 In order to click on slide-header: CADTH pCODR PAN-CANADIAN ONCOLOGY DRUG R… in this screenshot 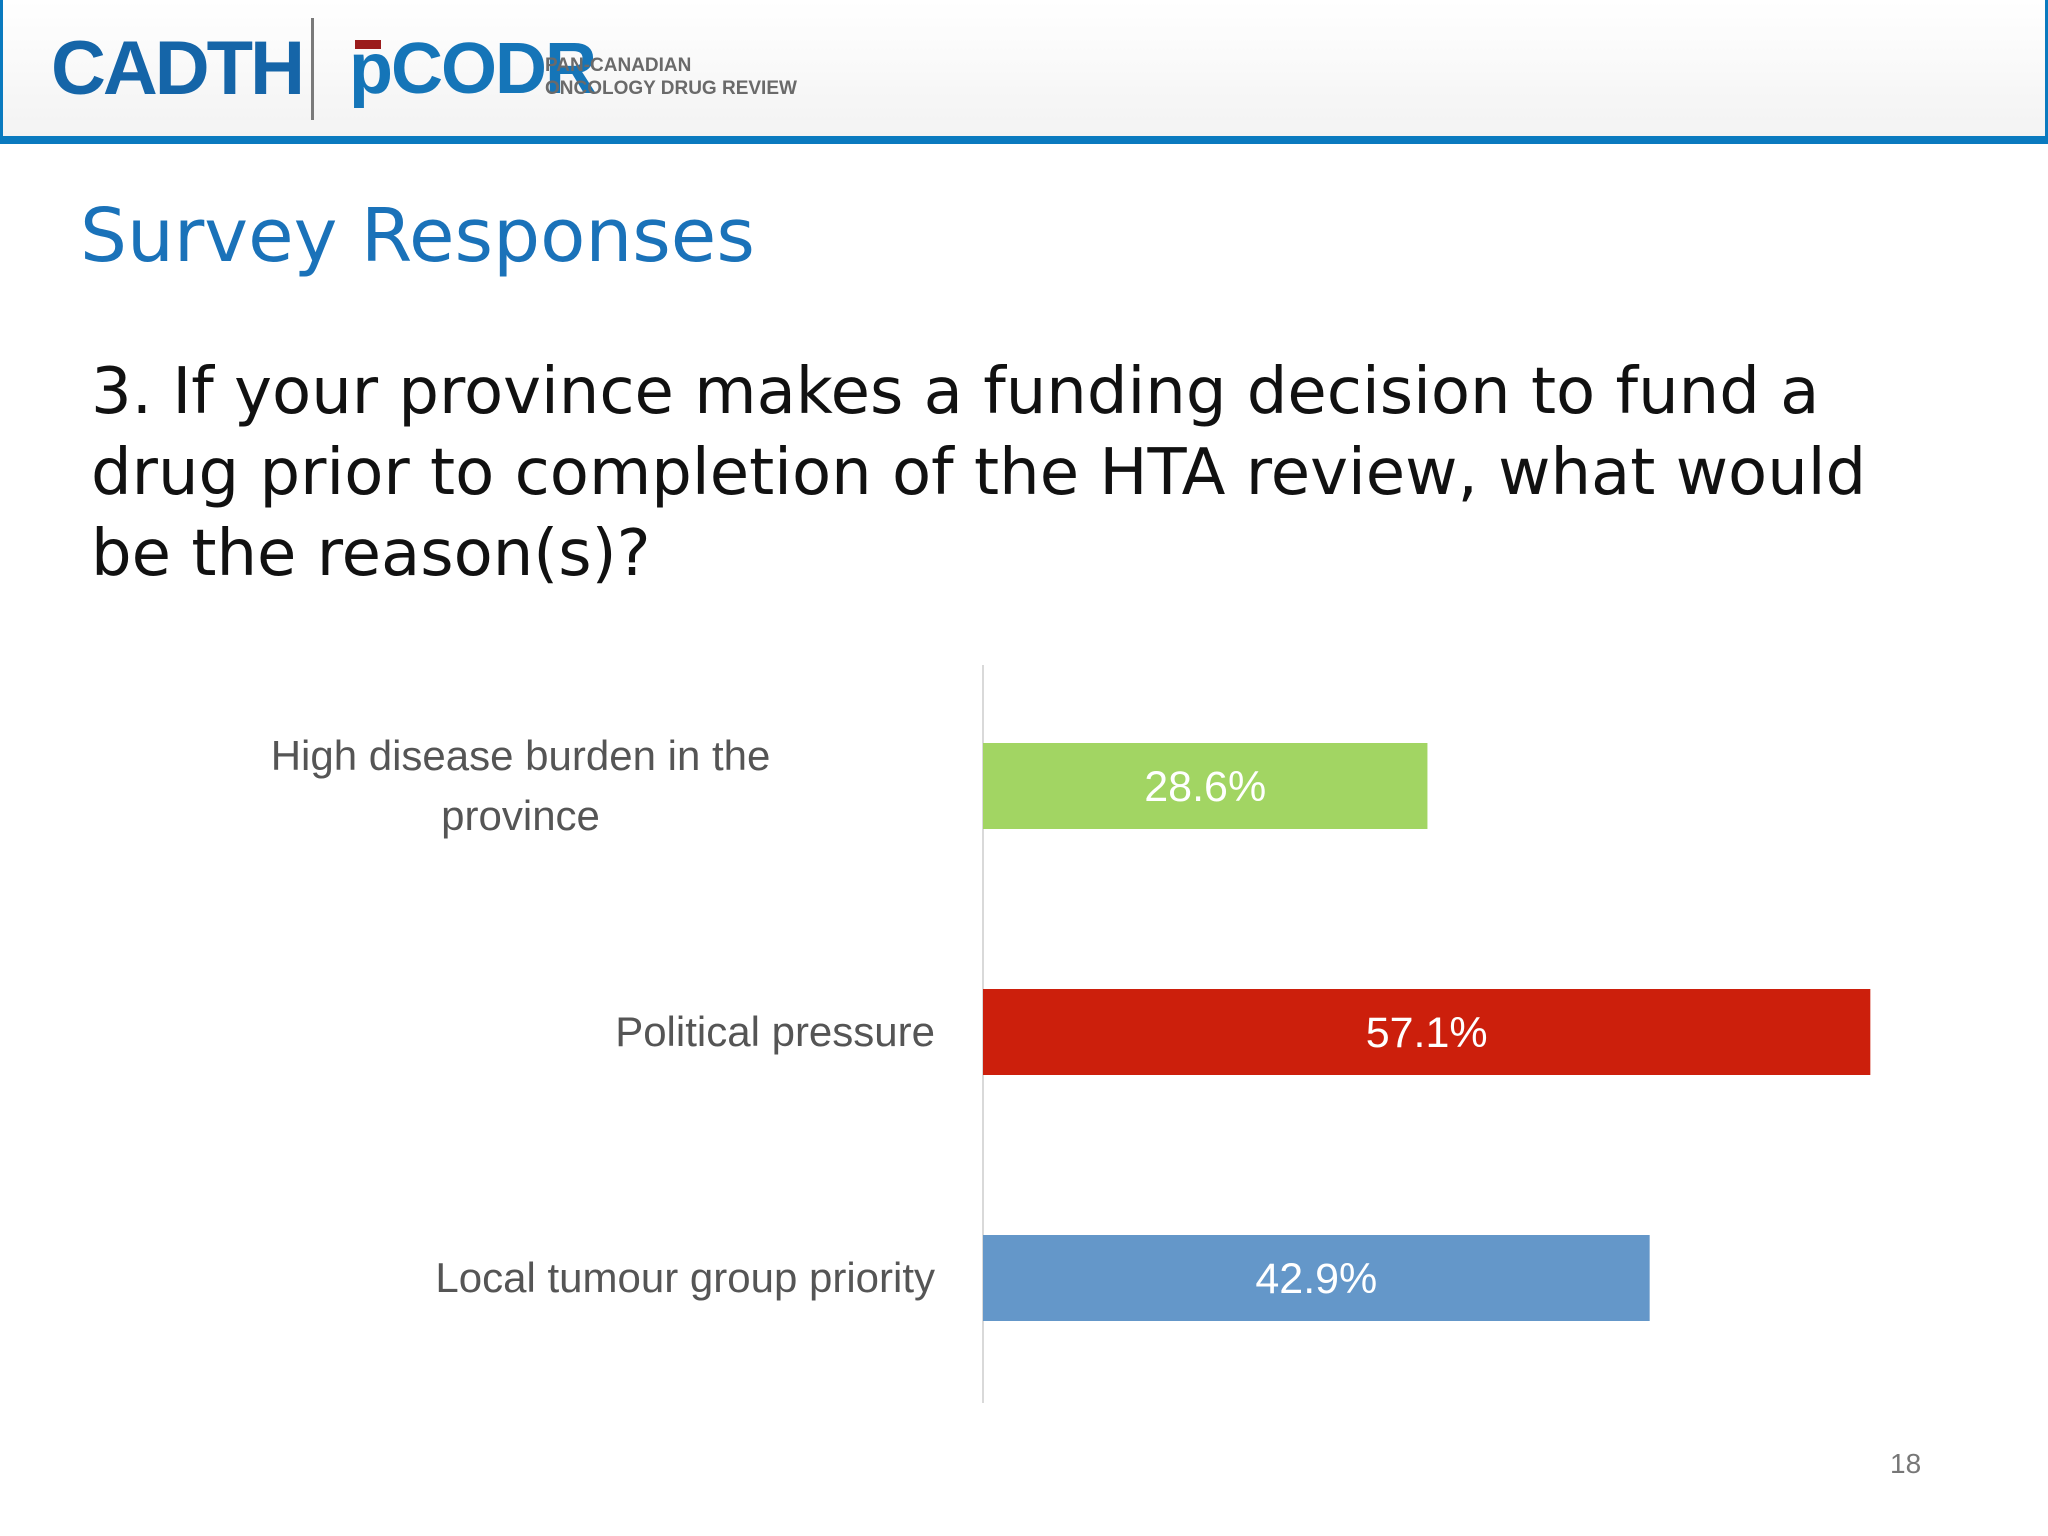, I will do `click(1024, 72)`.